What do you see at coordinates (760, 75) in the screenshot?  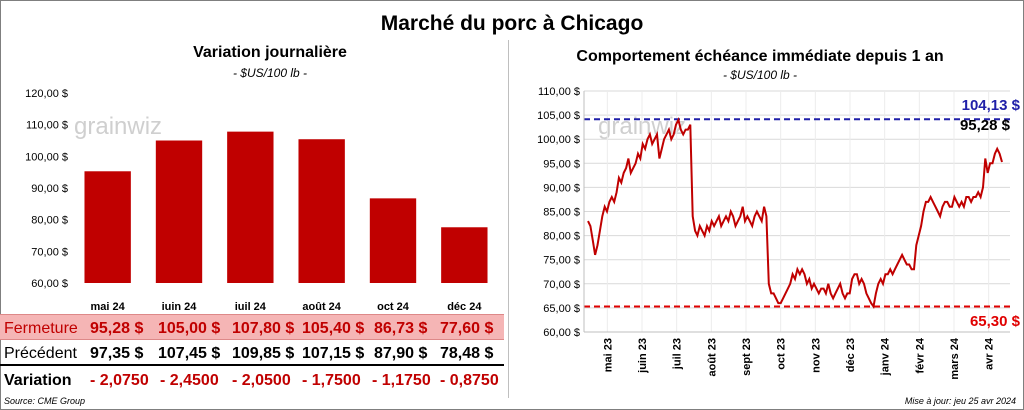 I see `right-chart-subtitle: - $US/100 lb -` at bounding box center [760, 75].